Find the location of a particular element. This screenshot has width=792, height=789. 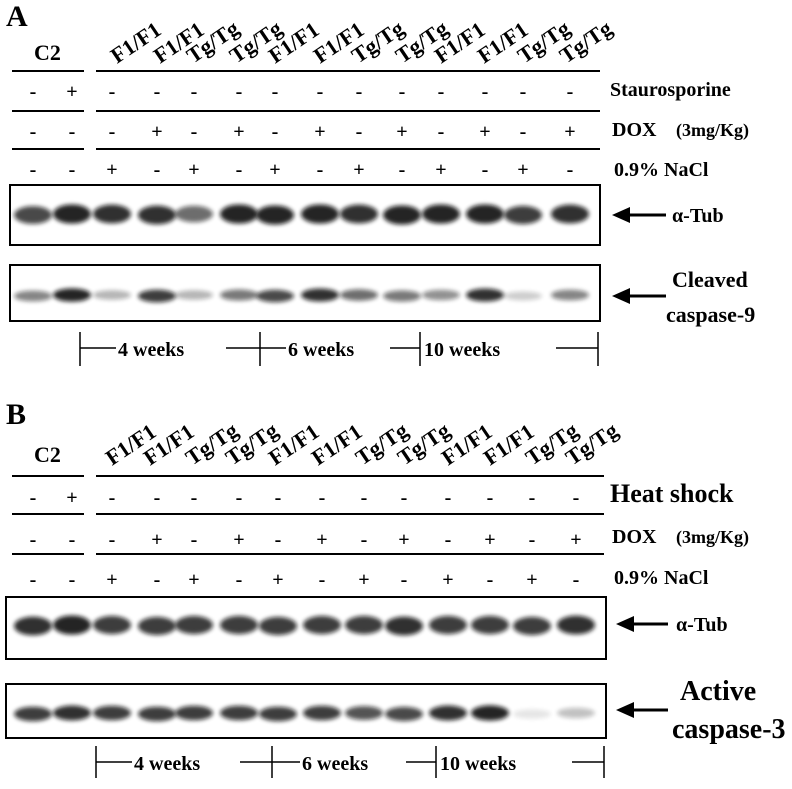

blot-frame is located at coordinates (306, 711).